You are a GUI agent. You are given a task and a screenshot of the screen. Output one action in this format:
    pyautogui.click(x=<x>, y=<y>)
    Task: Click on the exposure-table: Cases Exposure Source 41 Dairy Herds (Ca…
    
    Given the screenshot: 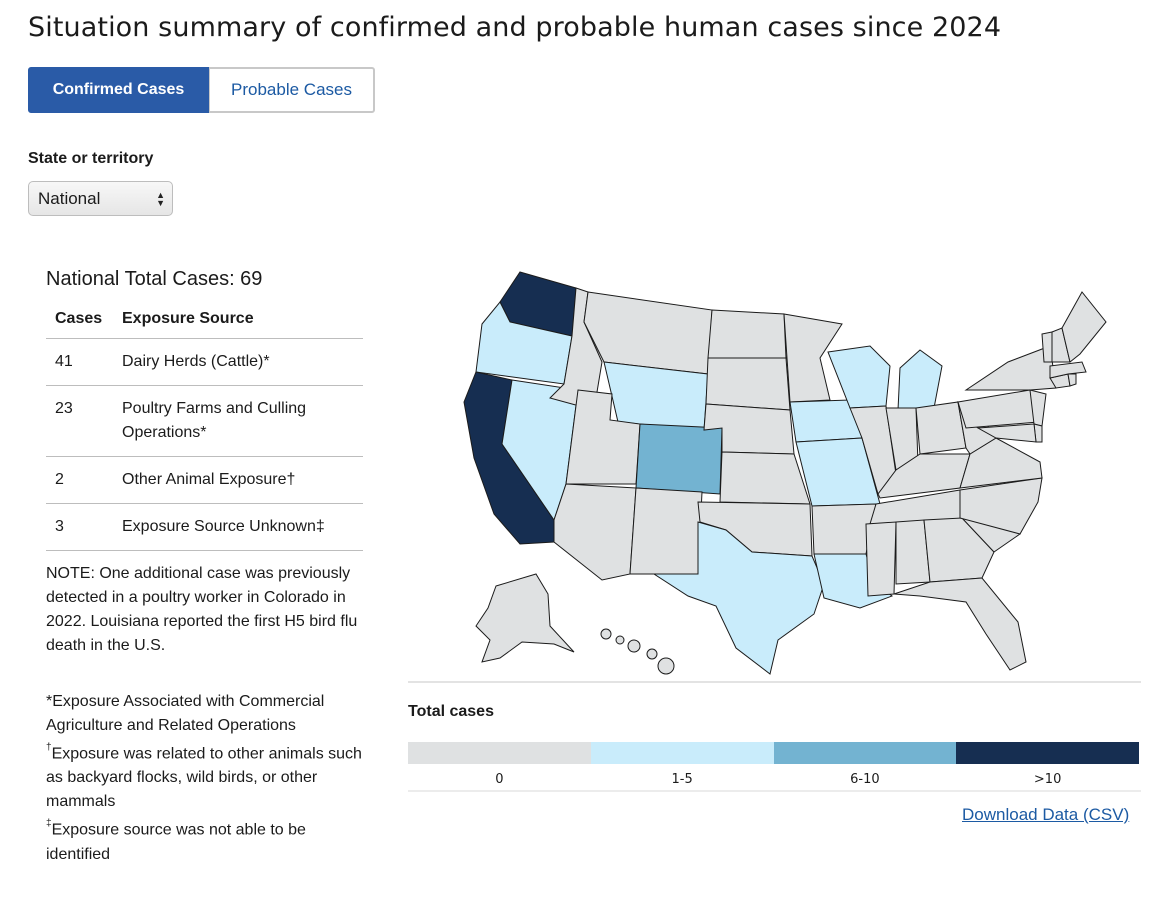 What is the action you would take?
    pyautogui.click(x=204, y=424)
    